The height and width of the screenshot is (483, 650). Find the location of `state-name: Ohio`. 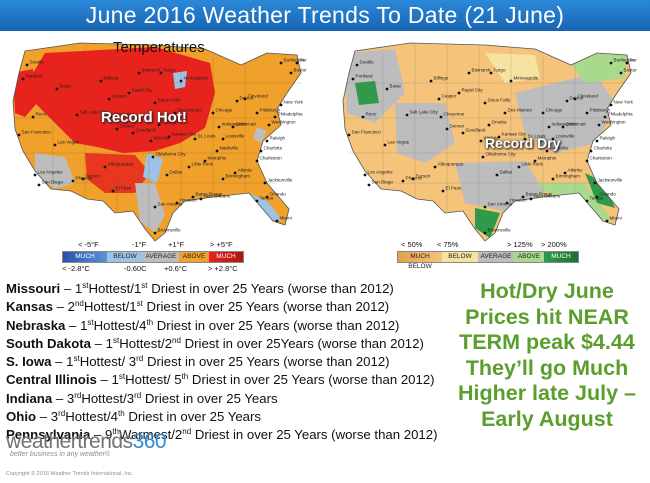

state-name: Ohio is located at coordinates (21, 417).